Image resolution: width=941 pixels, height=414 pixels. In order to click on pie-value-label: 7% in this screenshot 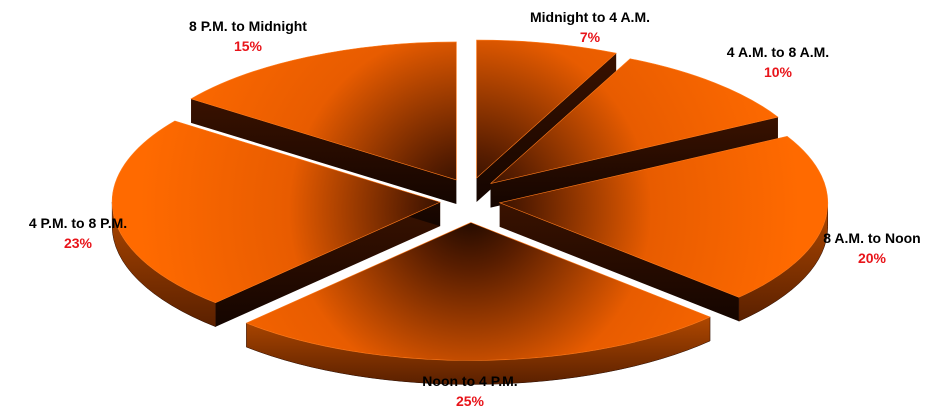, I will do `click(590, 37)`.